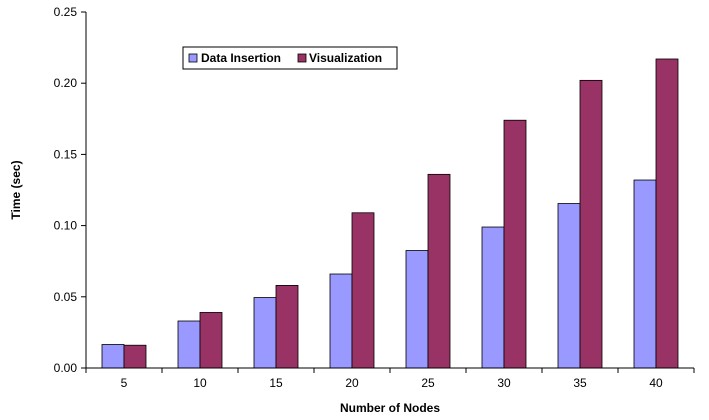 This screenshot has width=709, height=420. I want to click on legend: Data Insertion Visualization, so click(290, 58).